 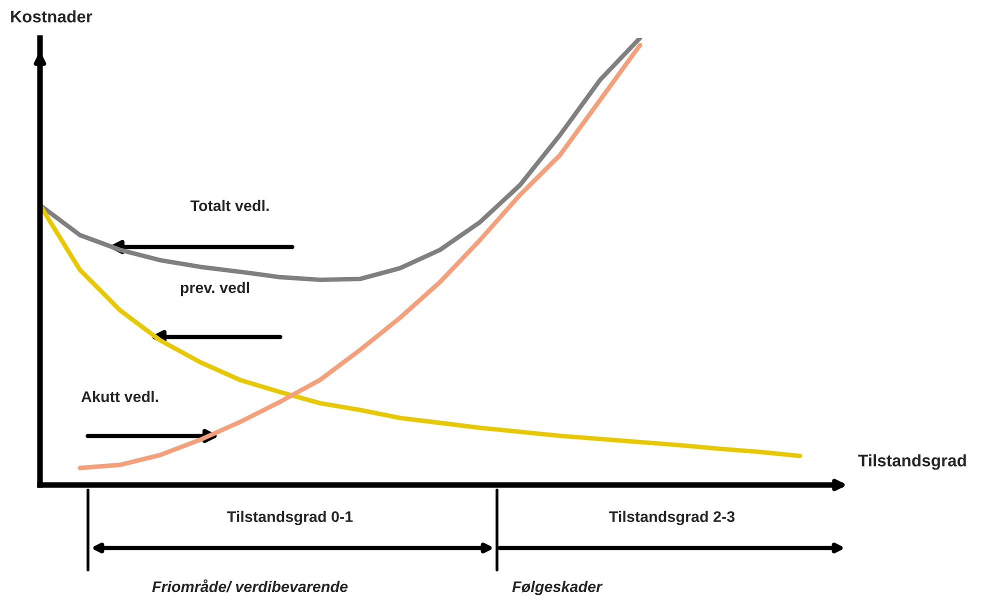 What do you see at coordinates (250, 585) in the screenshot?
I see `text: Friområde/ verdibevarende` at bounding box center [250, 585].